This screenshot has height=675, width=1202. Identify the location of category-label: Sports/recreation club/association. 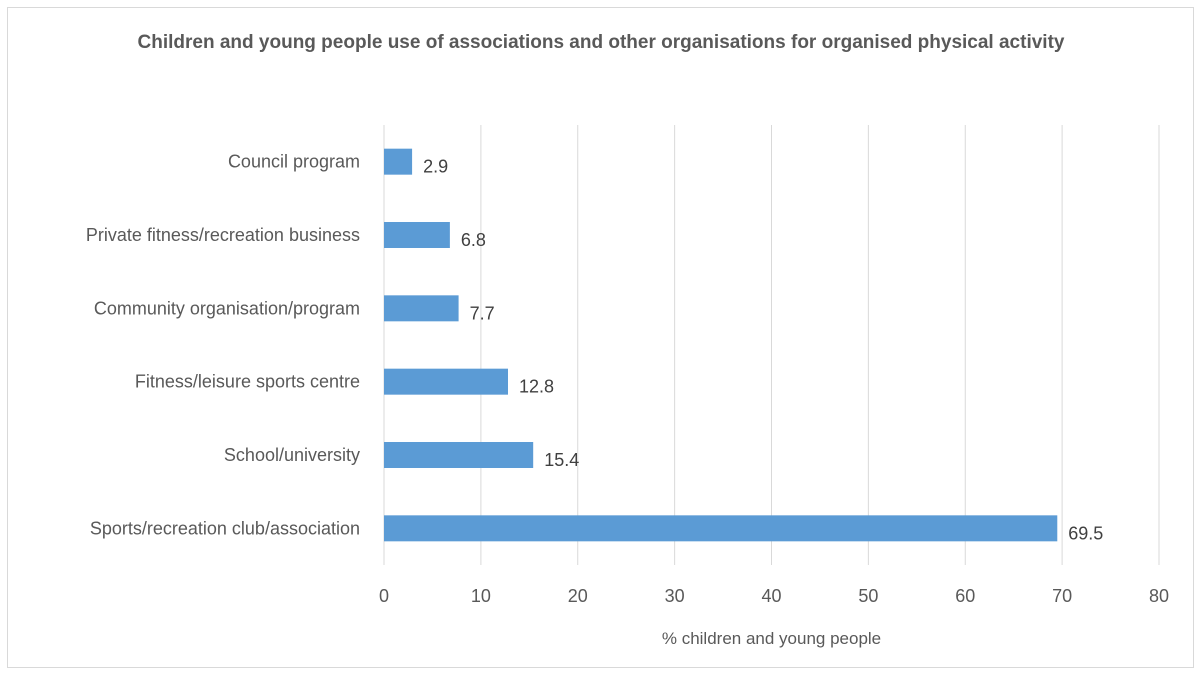
(225, 528).